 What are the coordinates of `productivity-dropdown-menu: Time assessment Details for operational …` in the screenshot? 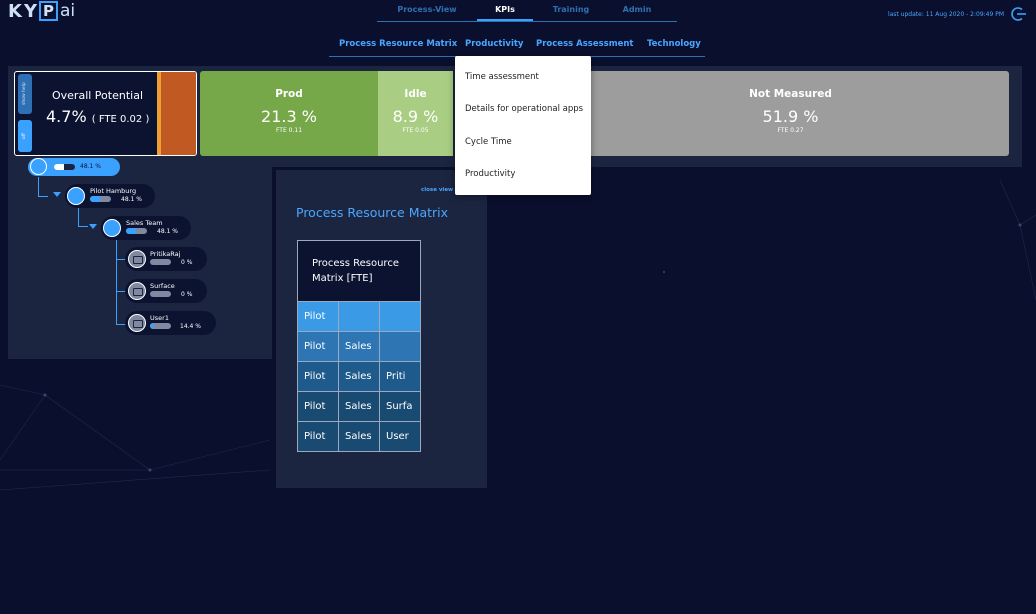 It's located at (523, 125).